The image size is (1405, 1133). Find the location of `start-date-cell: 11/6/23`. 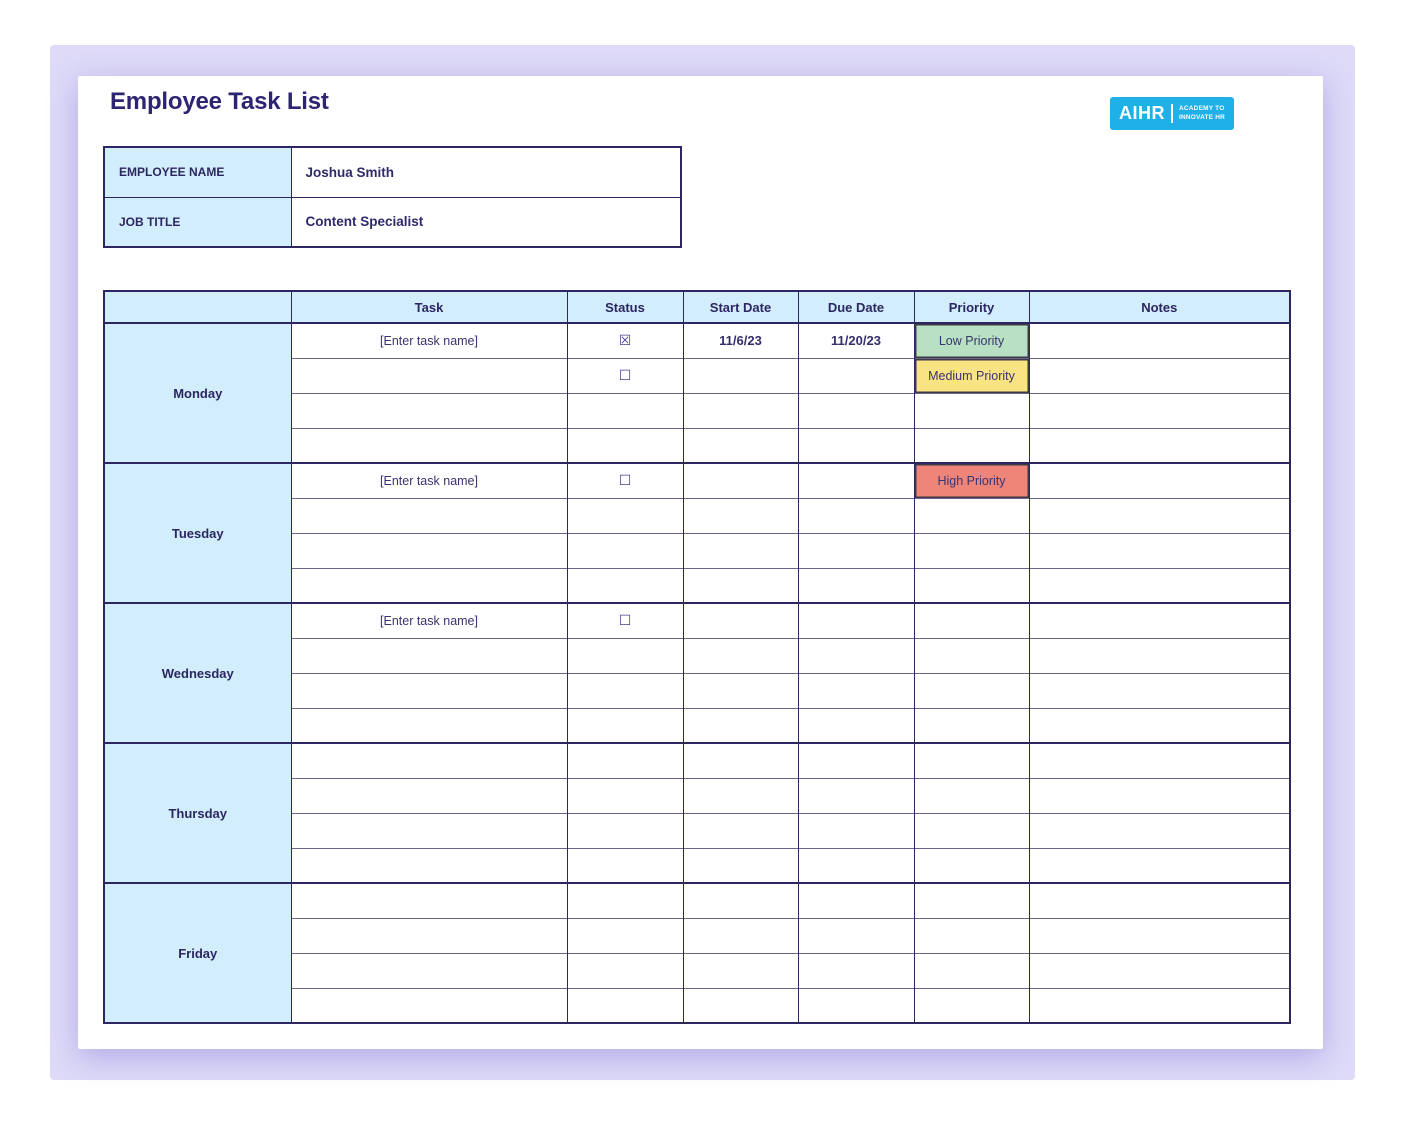

start-date-cell: 11/6/23 is located at coordinates (740, 340).